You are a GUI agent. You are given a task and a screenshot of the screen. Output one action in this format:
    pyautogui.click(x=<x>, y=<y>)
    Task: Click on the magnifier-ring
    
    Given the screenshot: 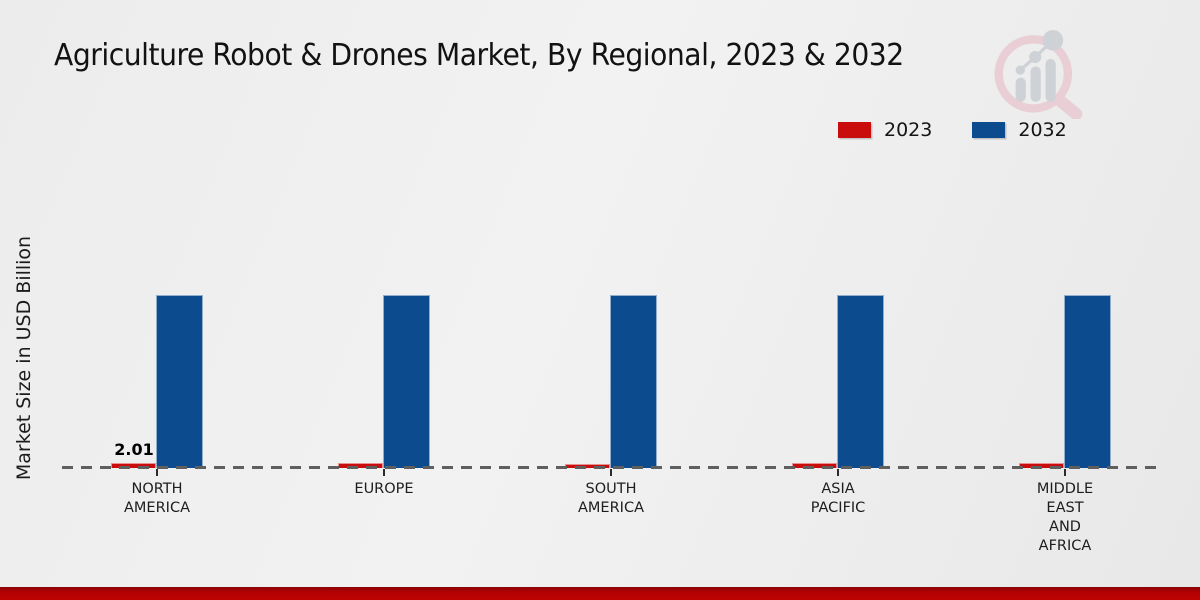 What is the action you would take?
    pyautogui.click(x=1033, y=74)
    